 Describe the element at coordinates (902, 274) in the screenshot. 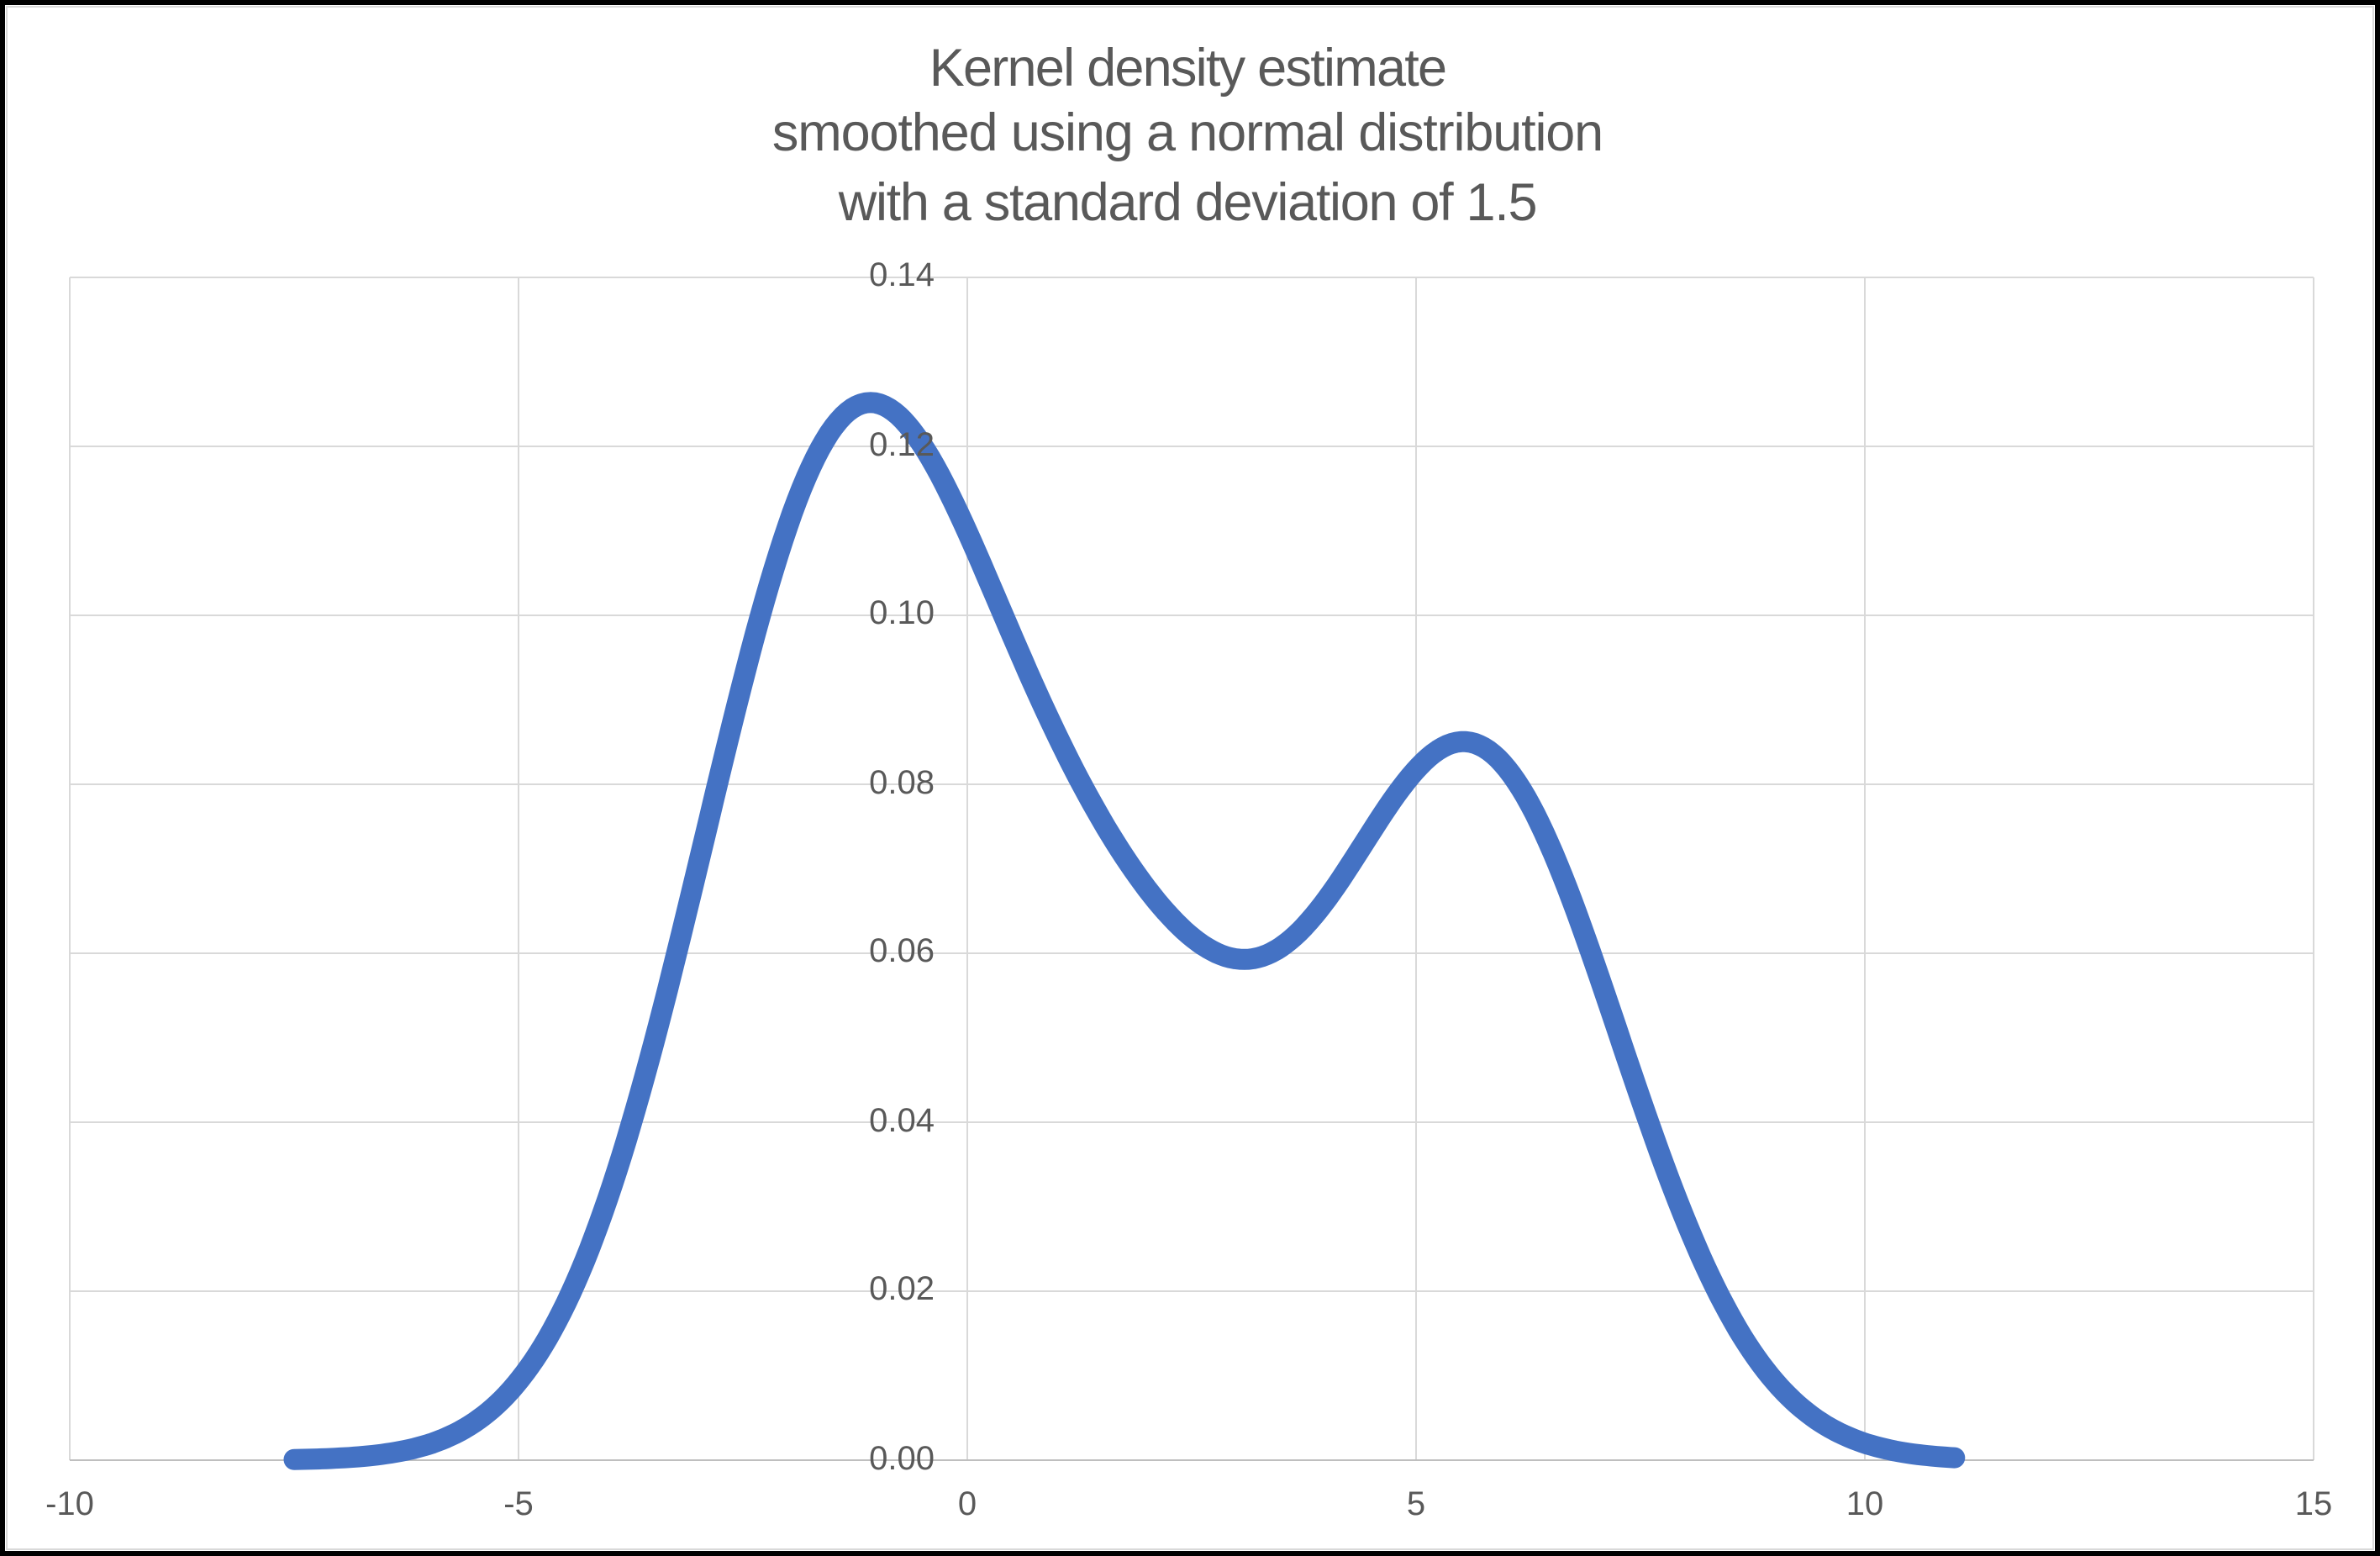

I see `svg-text: 0.14` at that location.